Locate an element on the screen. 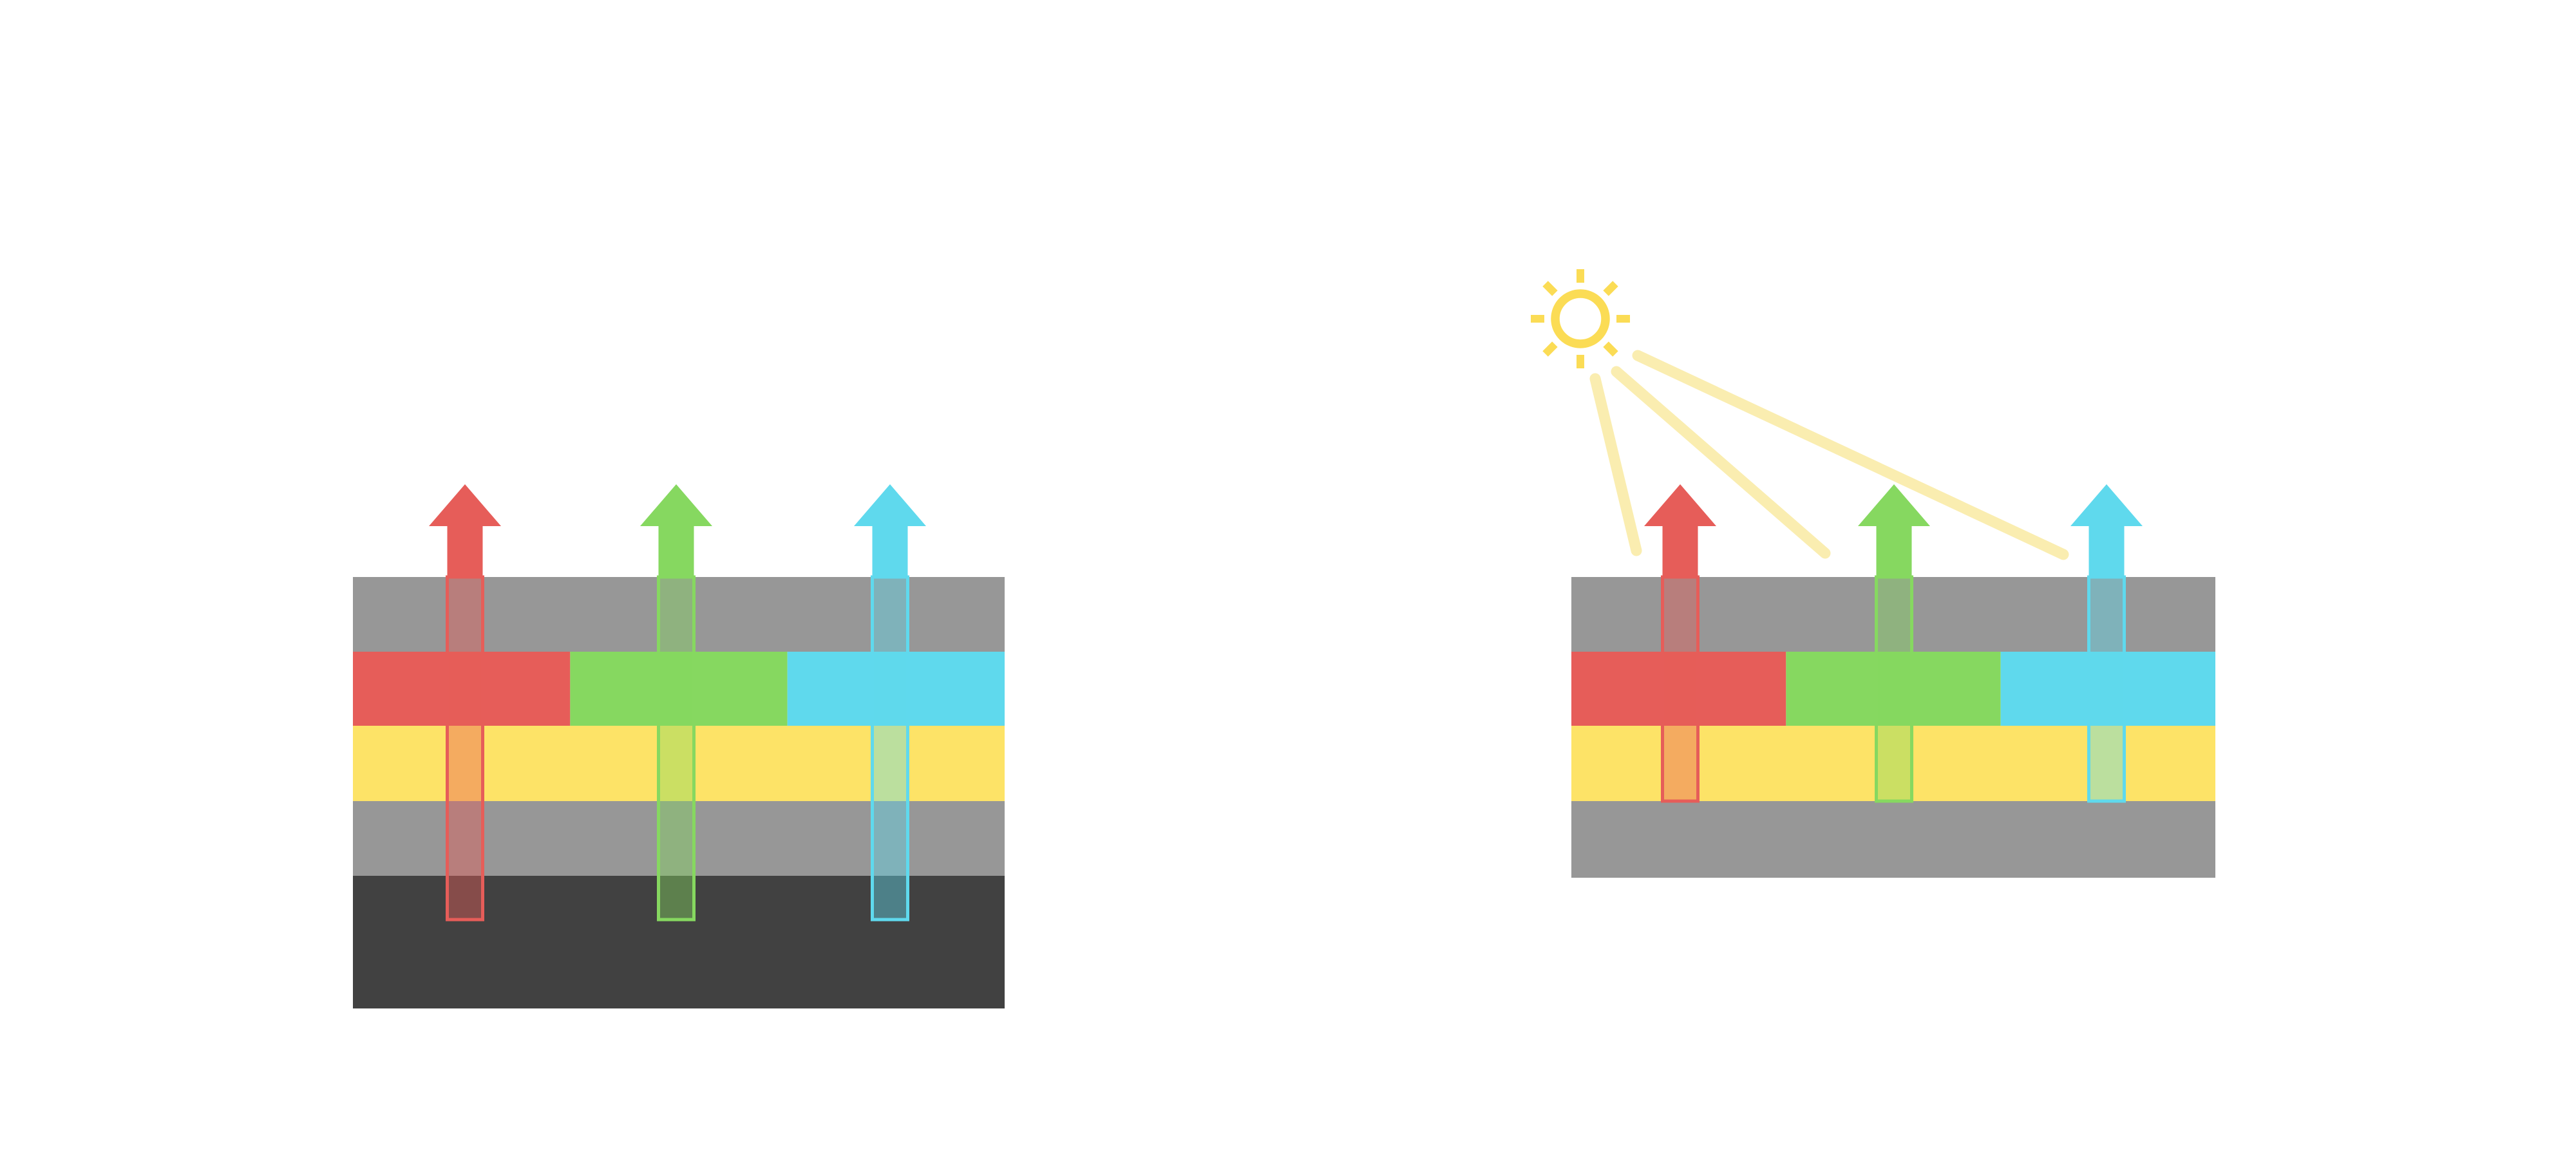  reflective-stack-arrow-head-red is located at coordinates (1680, 505).